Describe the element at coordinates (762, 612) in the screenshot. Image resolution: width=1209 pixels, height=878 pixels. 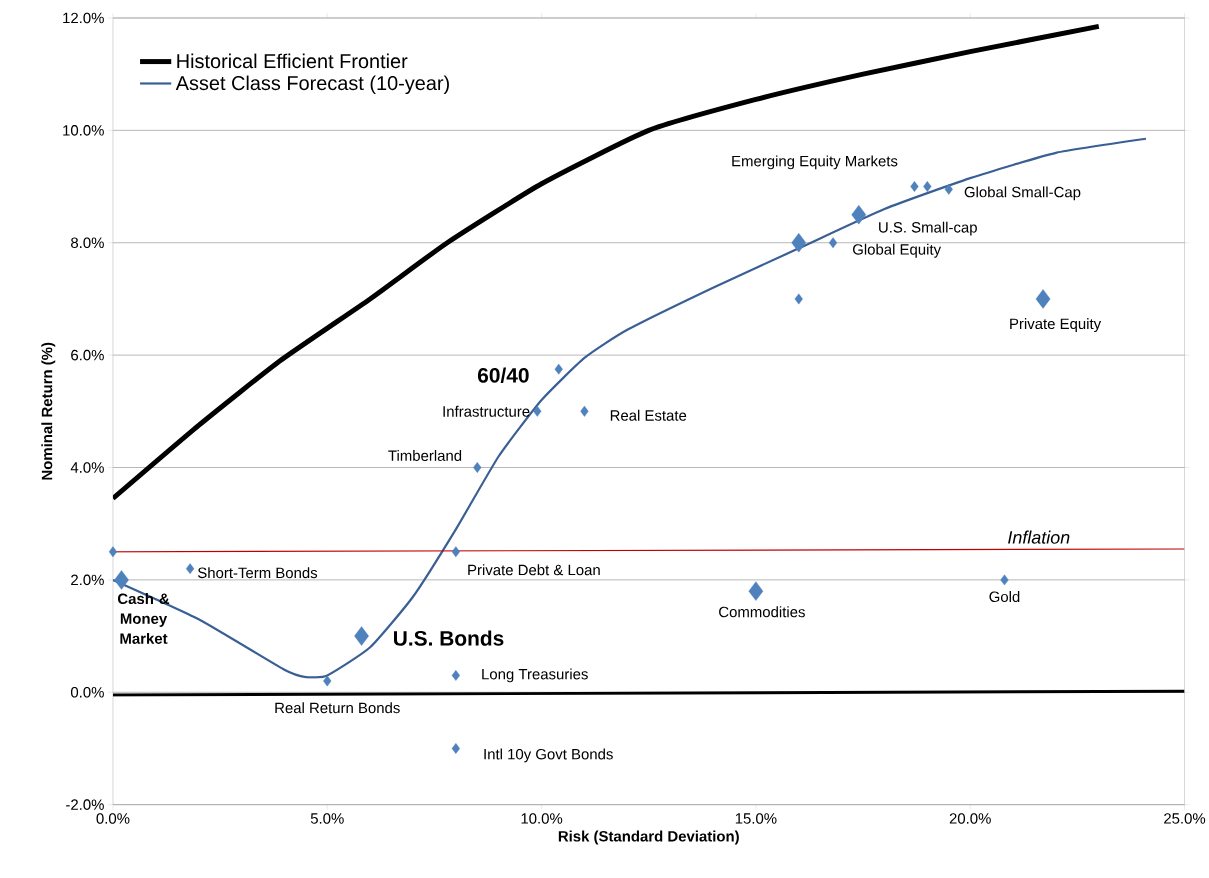
I see `annotation: Commodities` at that location.